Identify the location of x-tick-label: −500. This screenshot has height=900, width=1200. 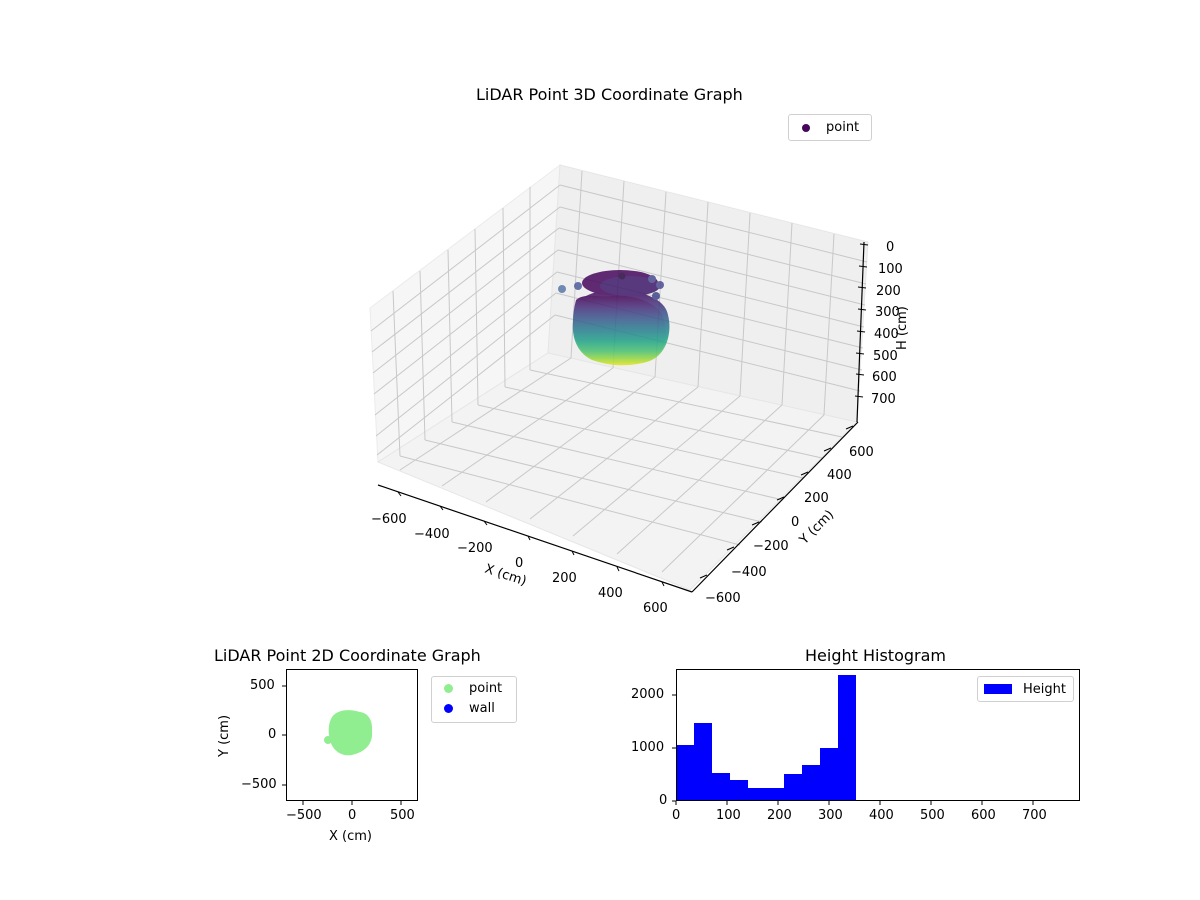
(304, 815).